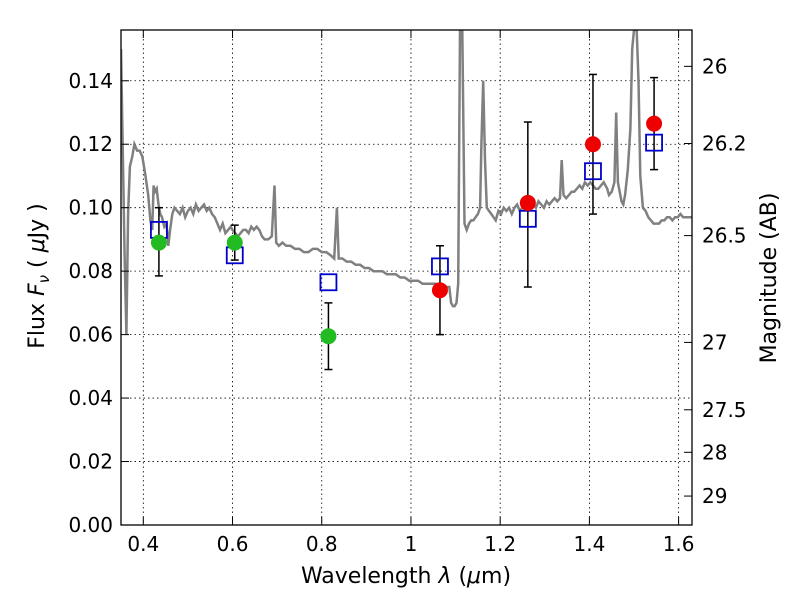 The height and width of the screenshot is (600, 800). I want to click on y-tick-label: 0.02, so click(90, 462).